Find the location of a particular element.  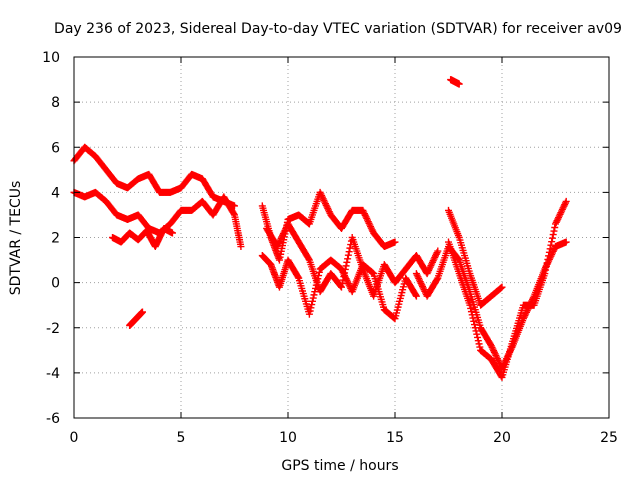

y-tick-label: 0 is located at coordinates (55, 284).